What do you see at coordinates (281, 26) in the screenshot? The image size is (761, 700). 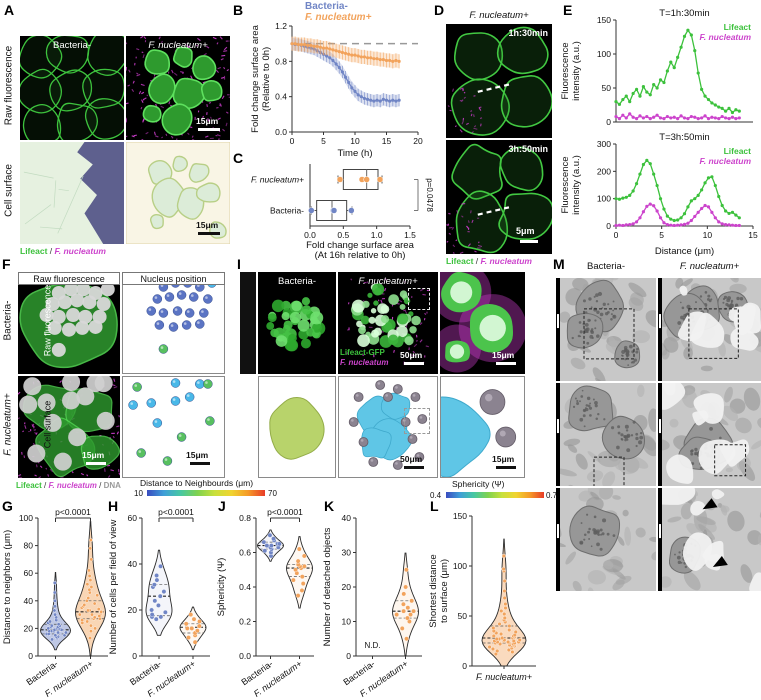 I see `svg-text: 1.2` at bounding box center [281, 26].